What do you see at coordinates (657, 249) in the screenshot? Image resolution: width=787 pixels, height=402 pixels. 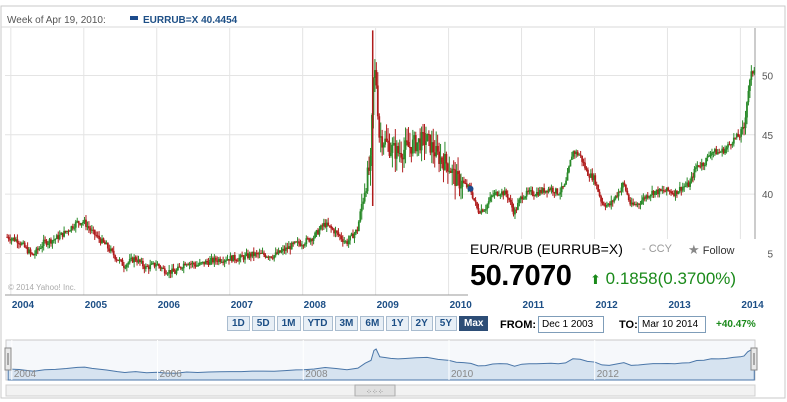 I see `quote-ccy: - CCY` at bounding box center [657, 249].